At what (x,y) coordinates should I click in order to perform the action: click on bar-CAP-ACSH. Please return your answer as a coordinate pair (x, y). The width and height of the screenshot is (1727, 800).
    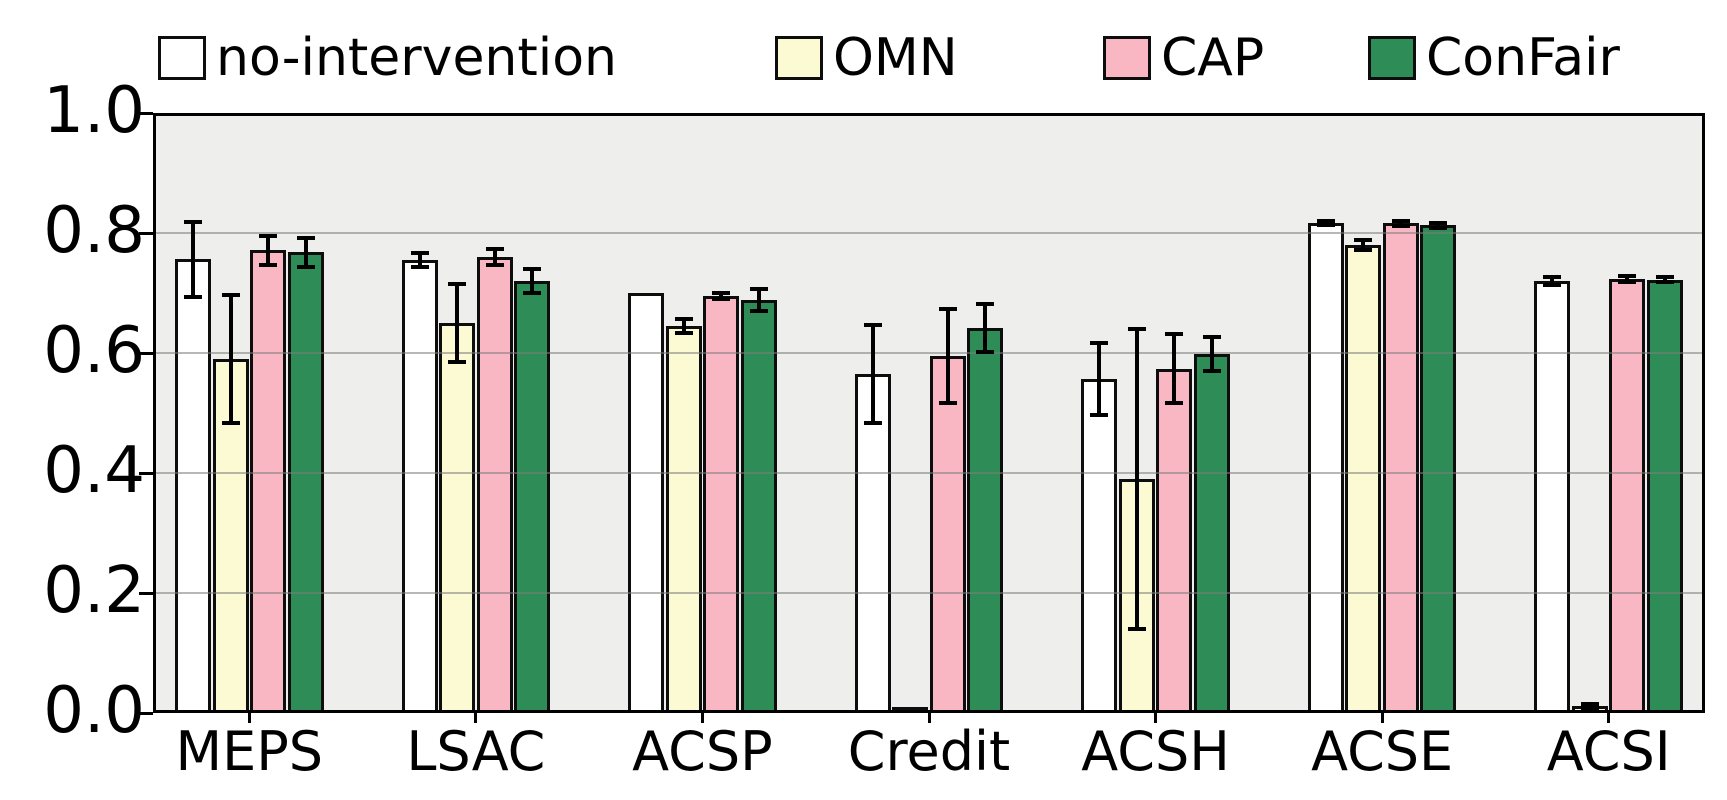
    Looking at the image, I should click on (1174, 540).